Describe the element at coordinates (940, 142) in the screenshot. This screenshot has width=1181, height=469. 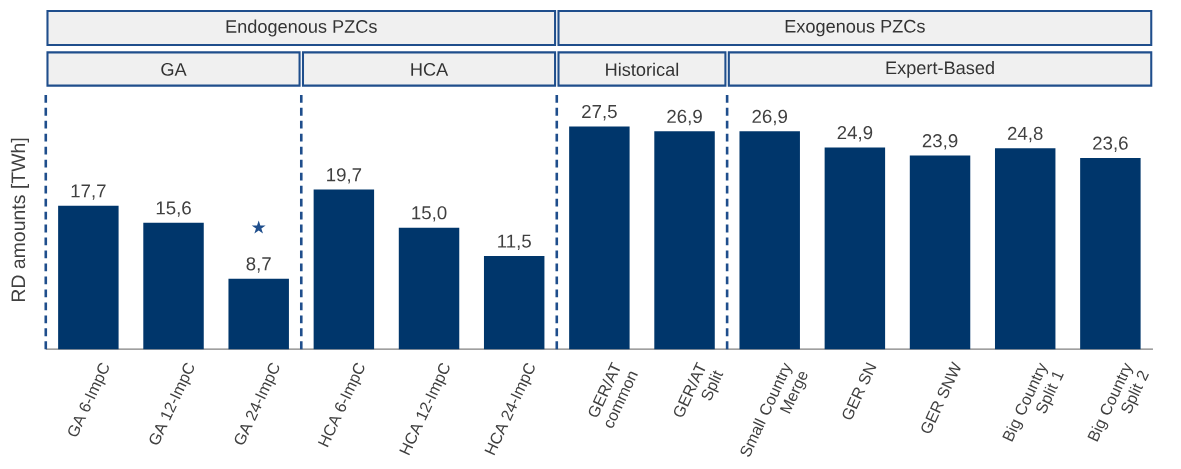
I see `data-label: 23,9` at that location.